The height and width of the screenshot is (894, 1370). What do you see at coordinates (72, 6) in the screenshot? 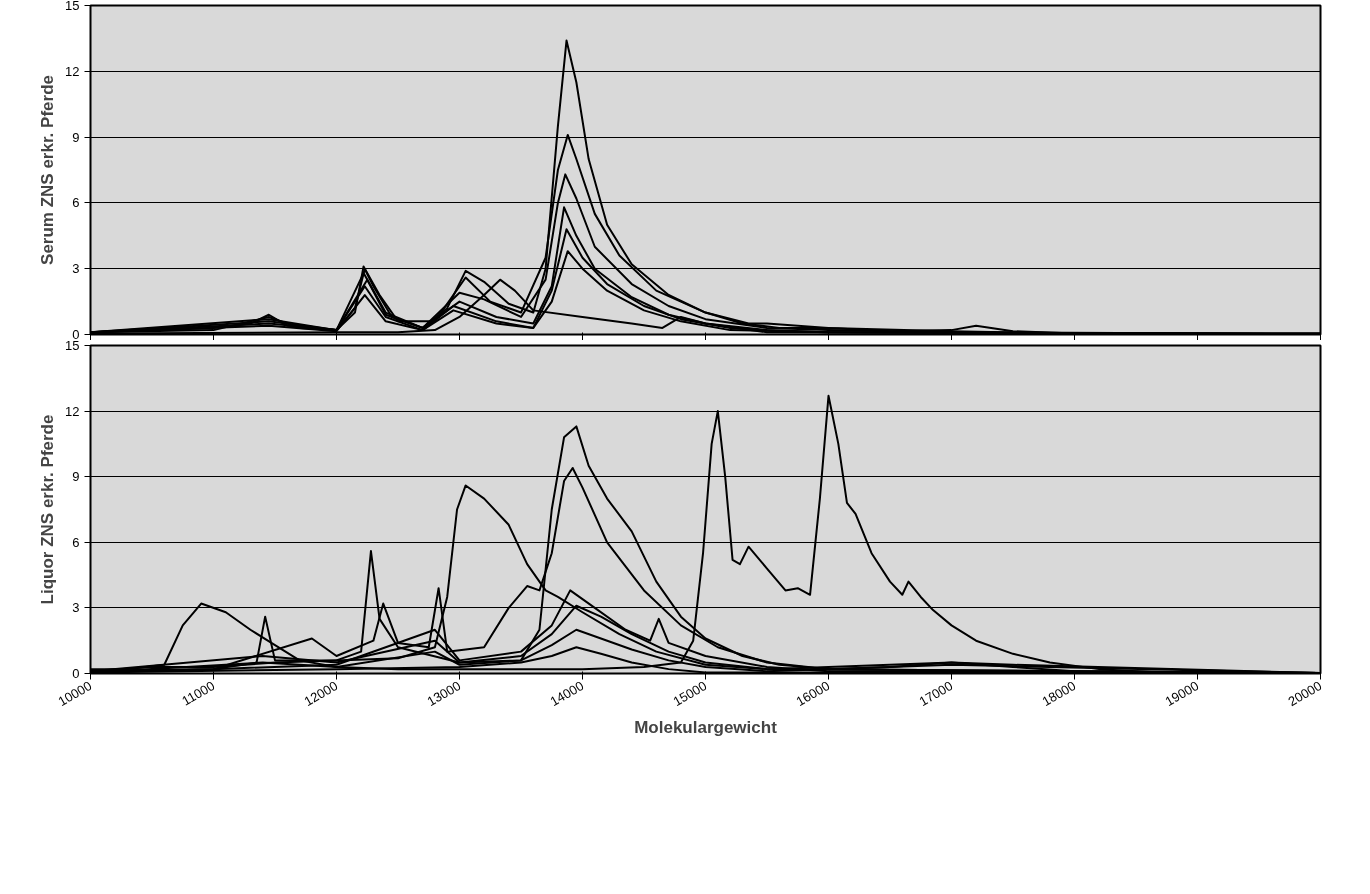
I see `y-tick-label: 15` at bounding box center [72, 6].